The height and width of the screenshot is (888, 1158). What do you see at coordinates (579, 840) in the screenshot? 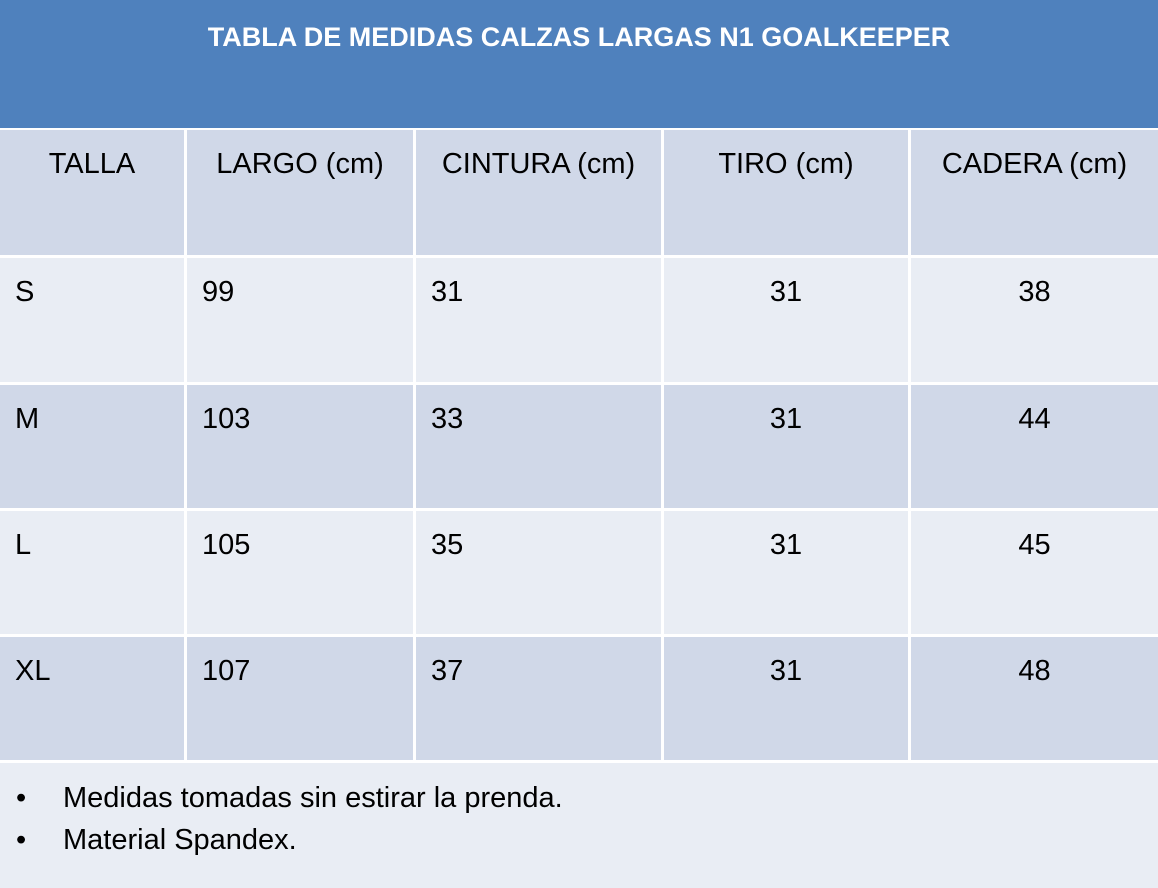
I see `note-item: Material Spandex.` at bounding box center [579, 840].